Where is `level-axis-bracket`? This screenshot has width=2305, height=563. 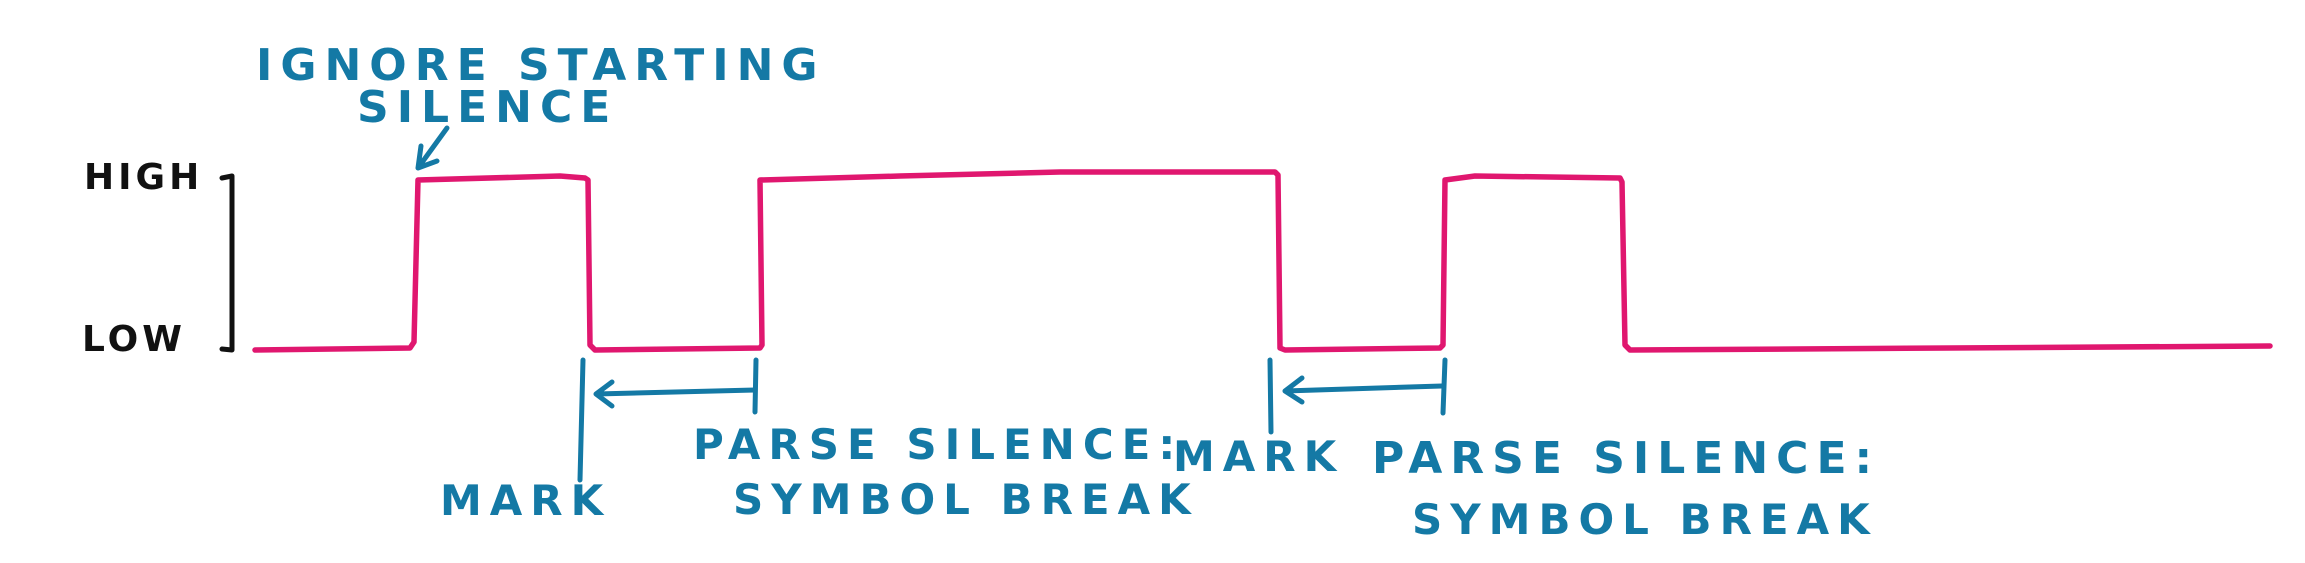
level-axis-bracket is located at coordinates (227, 263).